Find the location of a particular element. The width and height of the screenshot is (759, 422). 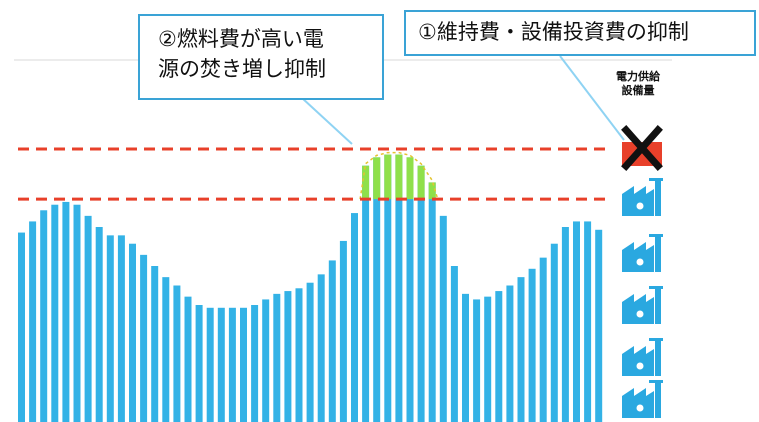

fuel-cost-callout: ②燃料費が高い電 源の焚き増し抑制 is located at coordinates (261, 57).